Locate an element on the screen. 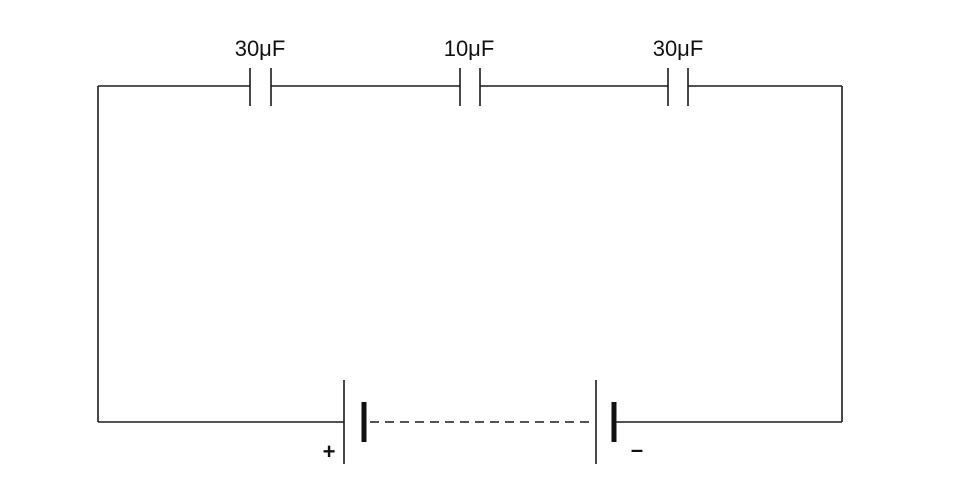  capacitor-1-label: 30μF is located at coordinates (260, 48).